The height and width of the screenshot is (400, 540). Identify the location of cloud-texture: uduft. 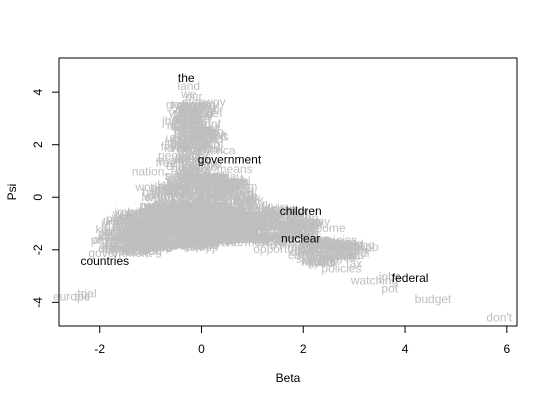
(241, 234).